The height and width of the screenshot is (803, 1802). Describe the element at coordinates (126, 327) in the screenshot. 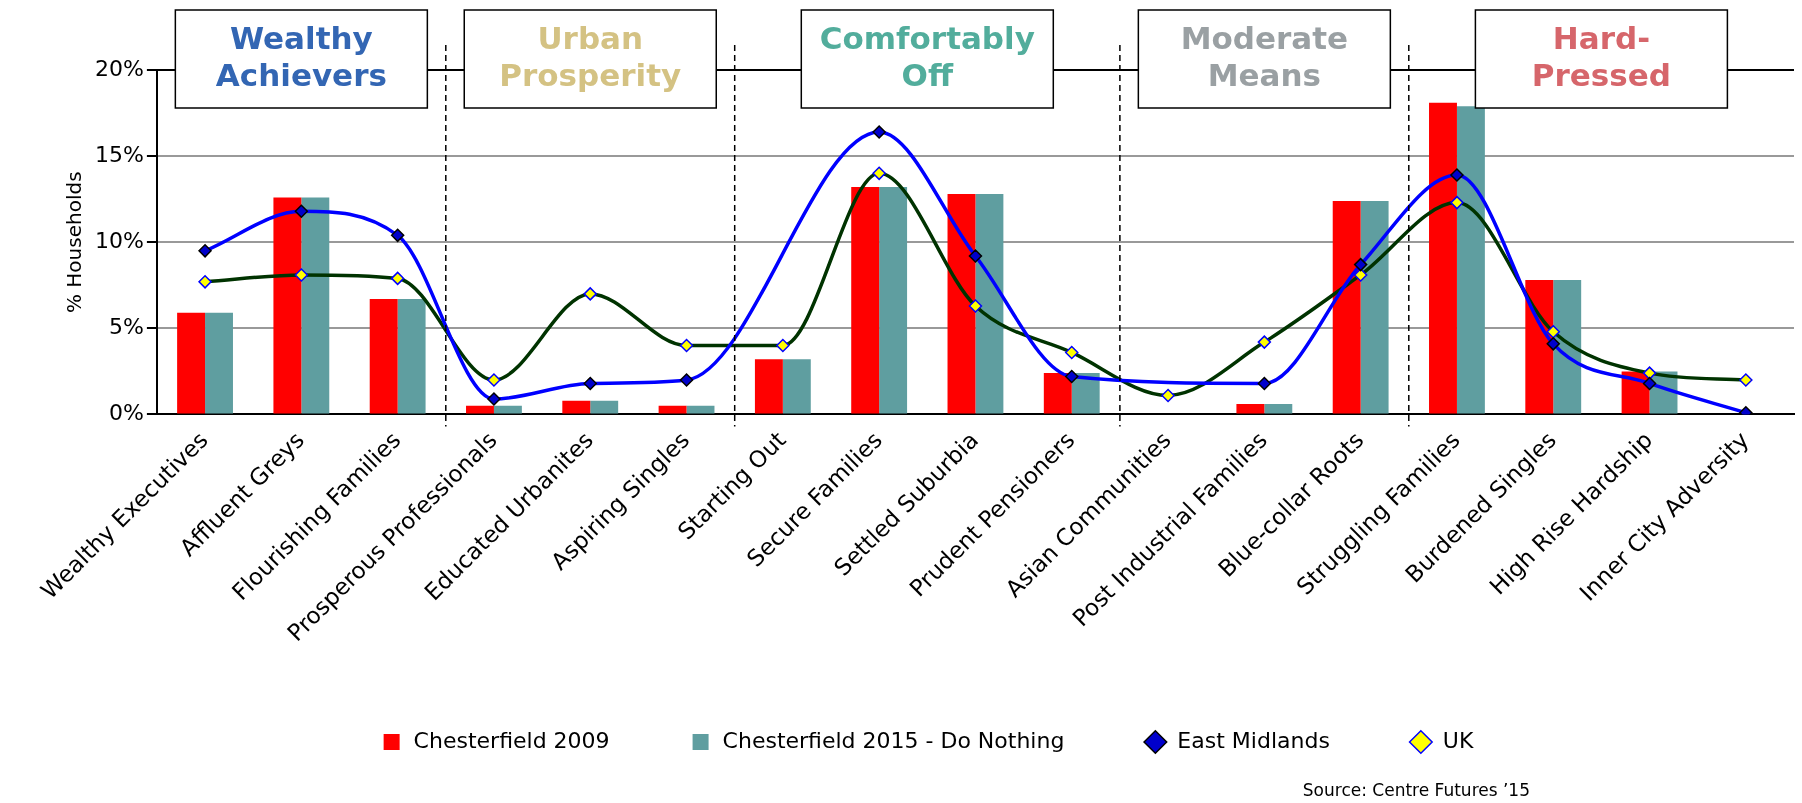

I see `y-tick-label: 5%` at that location.